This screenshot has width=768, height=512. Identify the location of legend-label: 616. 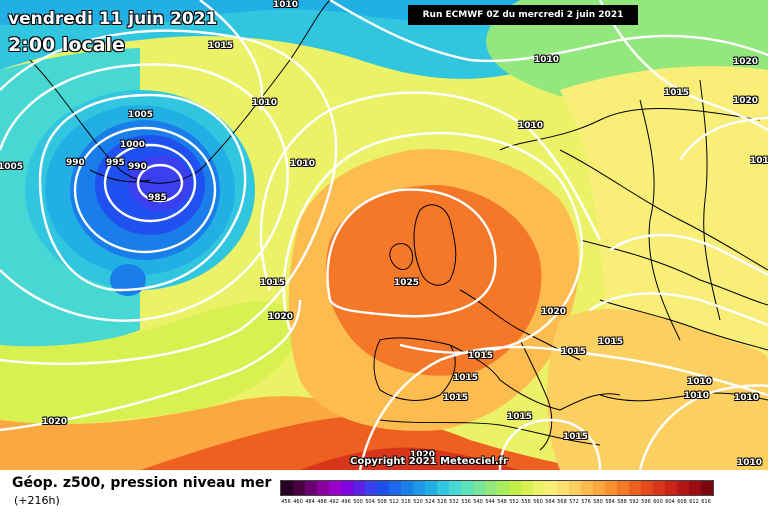
(706, 502).